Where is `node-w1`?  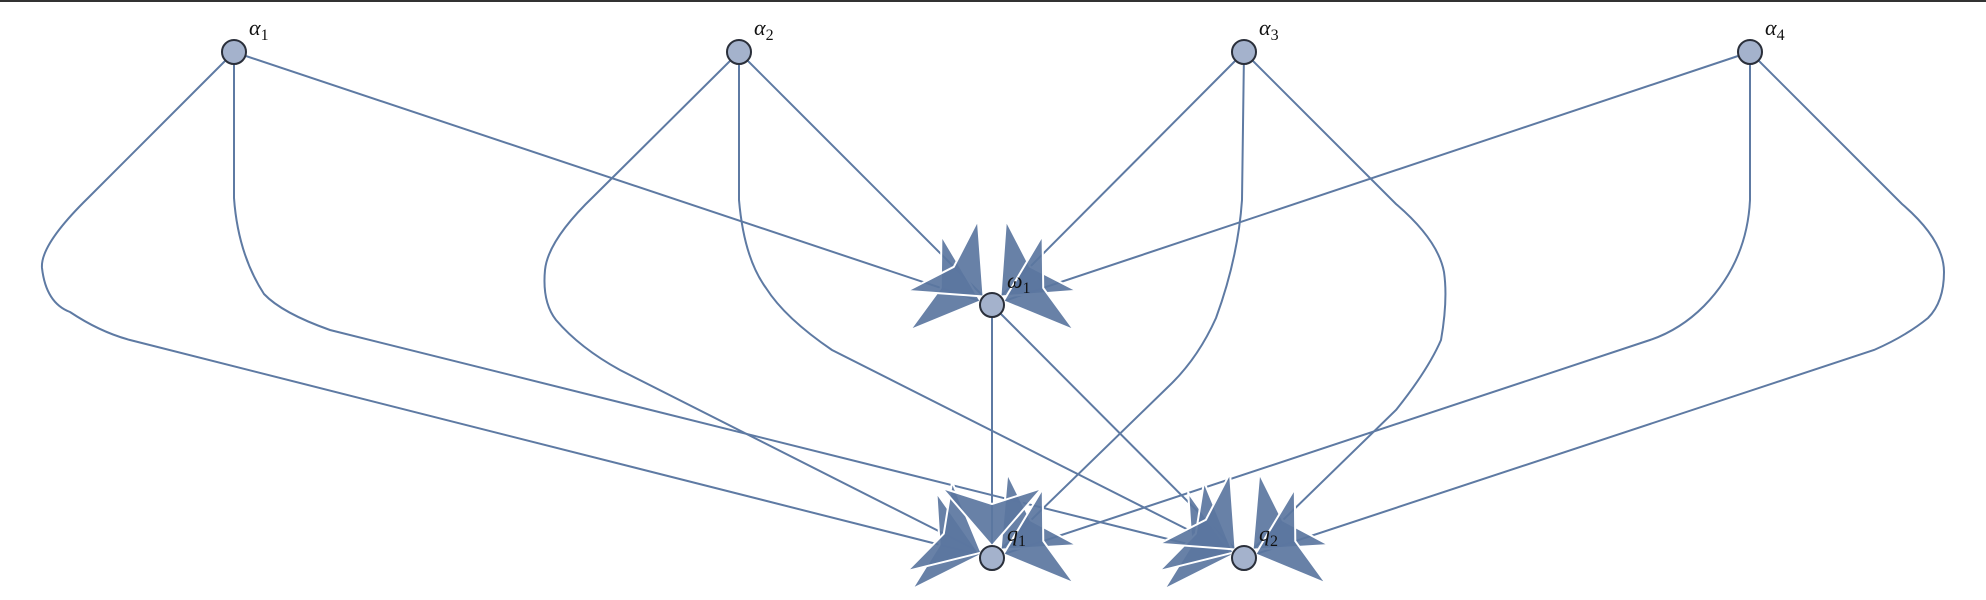 node-w1 is located at coordinates (992, 305).